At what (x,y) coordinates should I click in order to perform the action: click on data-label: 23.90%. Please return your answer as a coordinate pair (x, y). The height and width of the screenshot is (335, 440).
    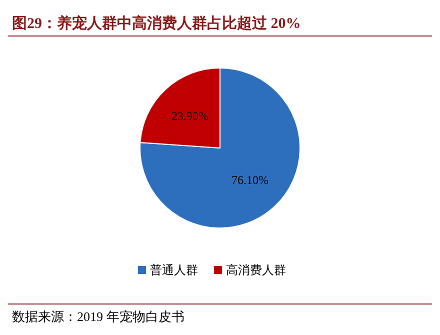
    Looking at the image, I should click on (189, 115).